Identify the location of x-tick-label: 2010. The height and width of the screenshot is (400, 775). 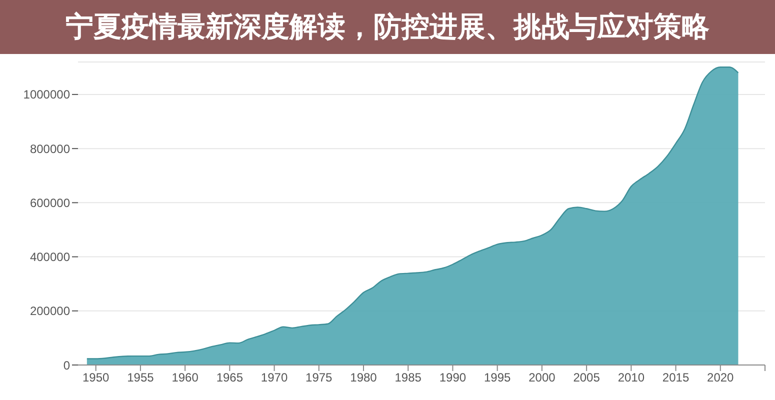
(631, 377).